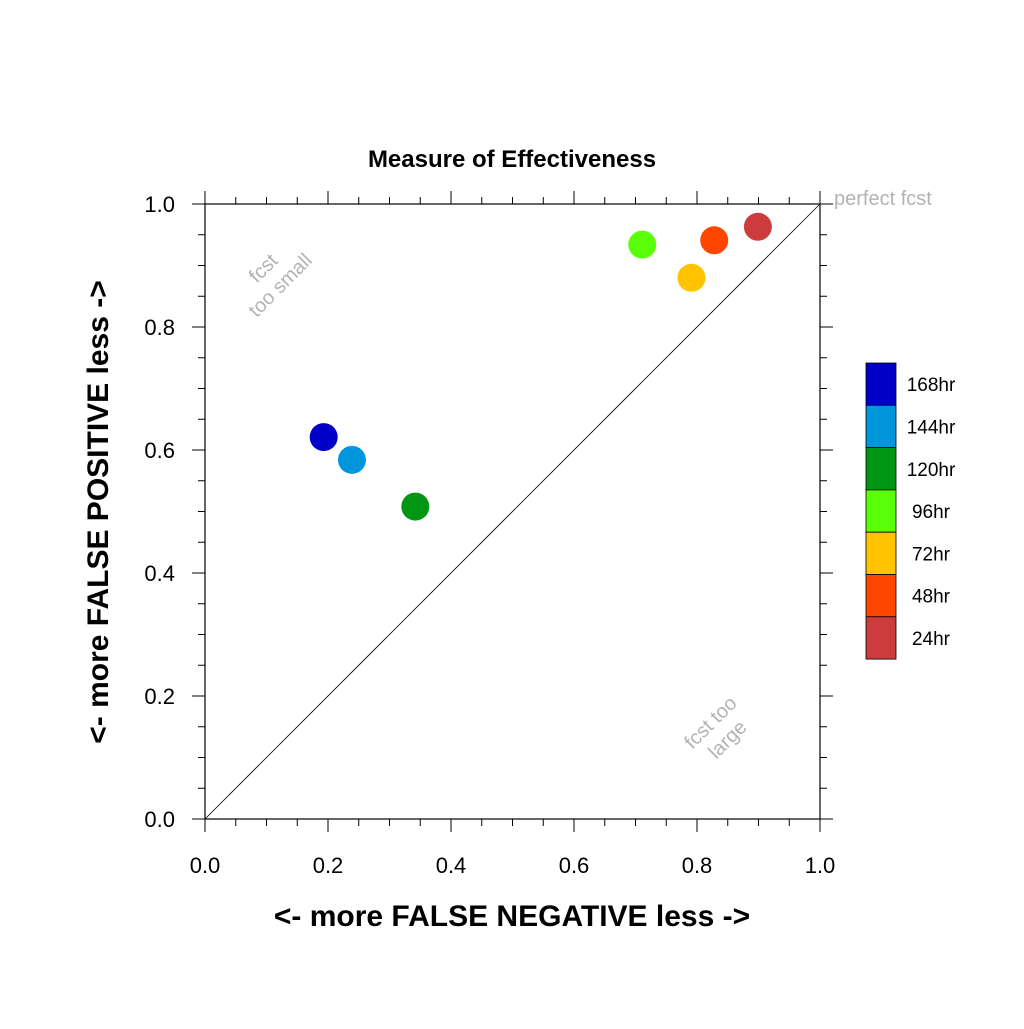 The width and height of the screenshot is (1024, 1029). Describe the element at coordinates (931, 639) in the screenshot. I see `legend-label-24hr: 24hr` at that location.